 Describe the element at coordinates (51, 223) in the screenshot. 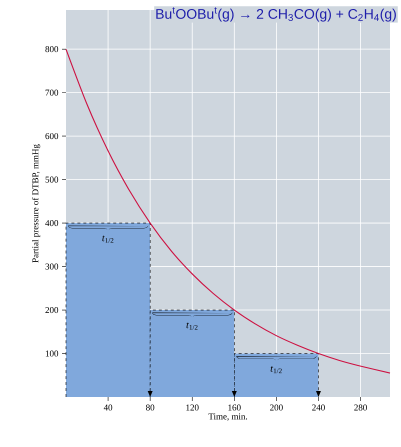

I see `y-tick-label: 400` at that location.